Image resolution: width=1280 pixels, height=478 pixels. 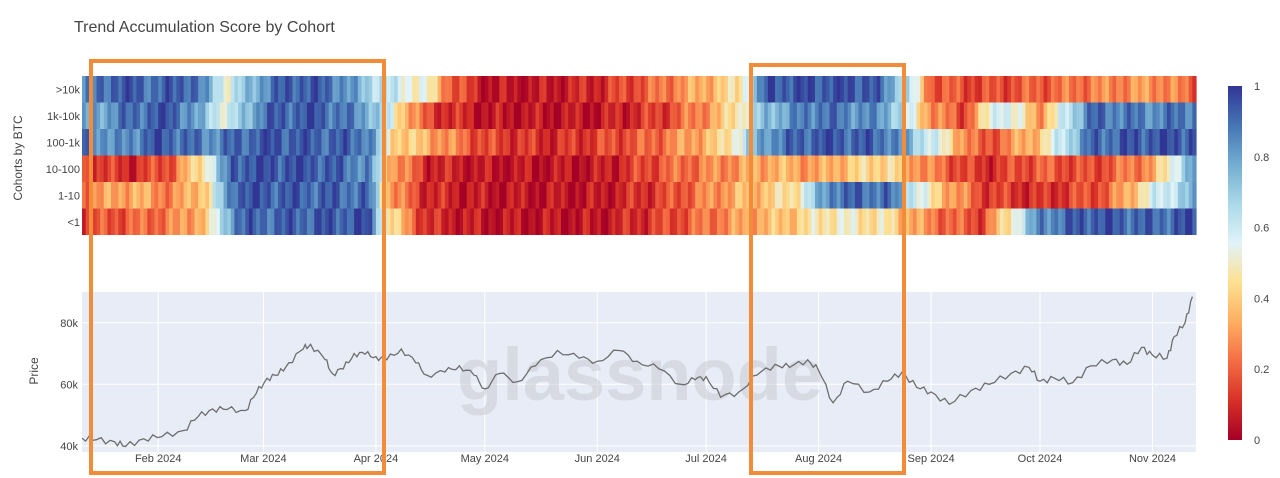 I want to click on colorbar-ticks: 00.20.40.60.81, so click(x=1261, y=264).